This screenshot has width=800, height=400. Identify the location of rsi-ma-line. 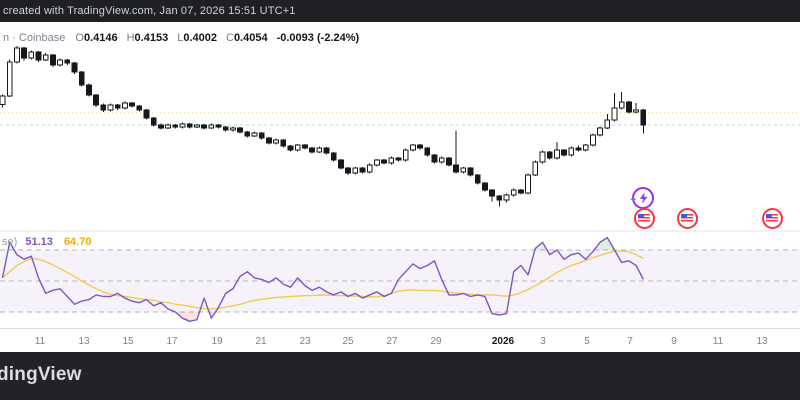
(323, 280).